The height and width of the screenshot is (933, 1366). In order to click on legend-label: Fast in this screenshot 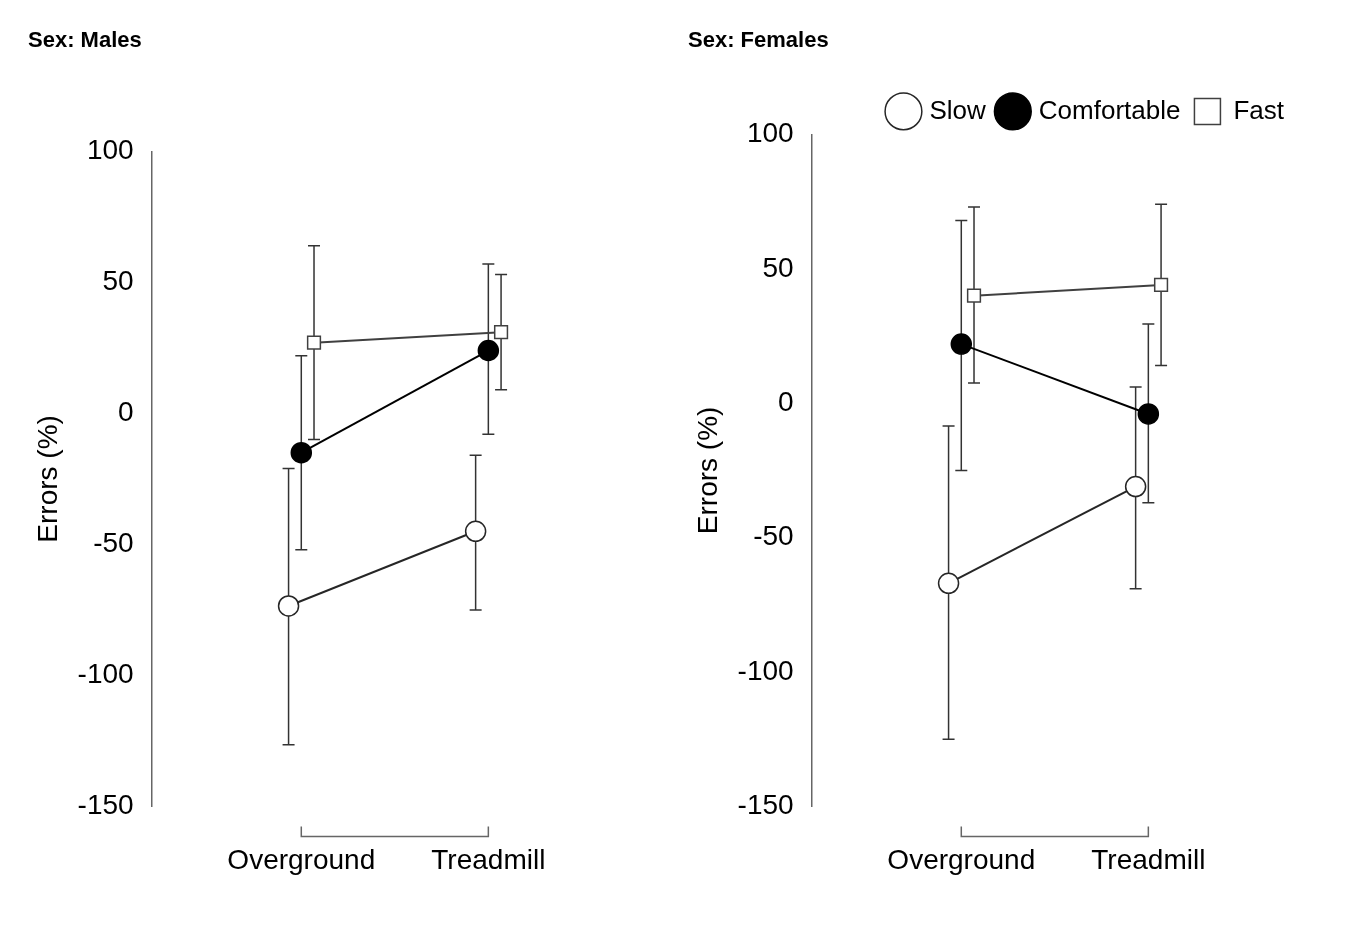, I will do `click(1259, 109)`.